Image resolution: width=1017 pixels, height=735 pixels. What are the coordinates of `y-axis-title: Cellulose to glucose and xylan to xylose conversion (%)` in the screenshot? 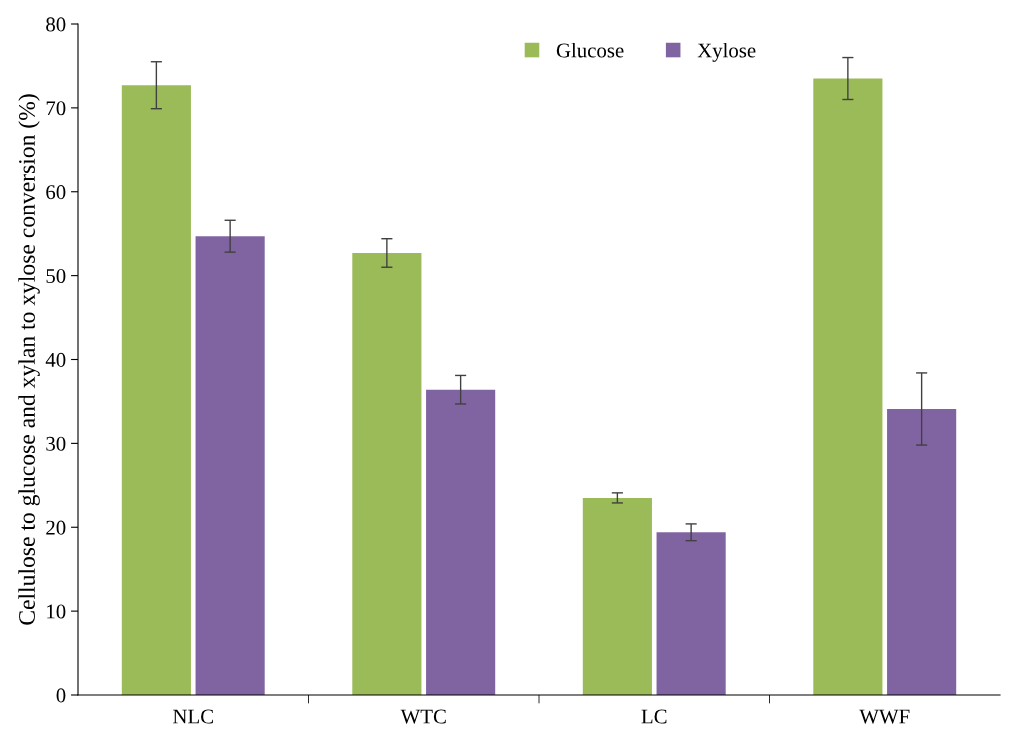 It's located at (29, 359).